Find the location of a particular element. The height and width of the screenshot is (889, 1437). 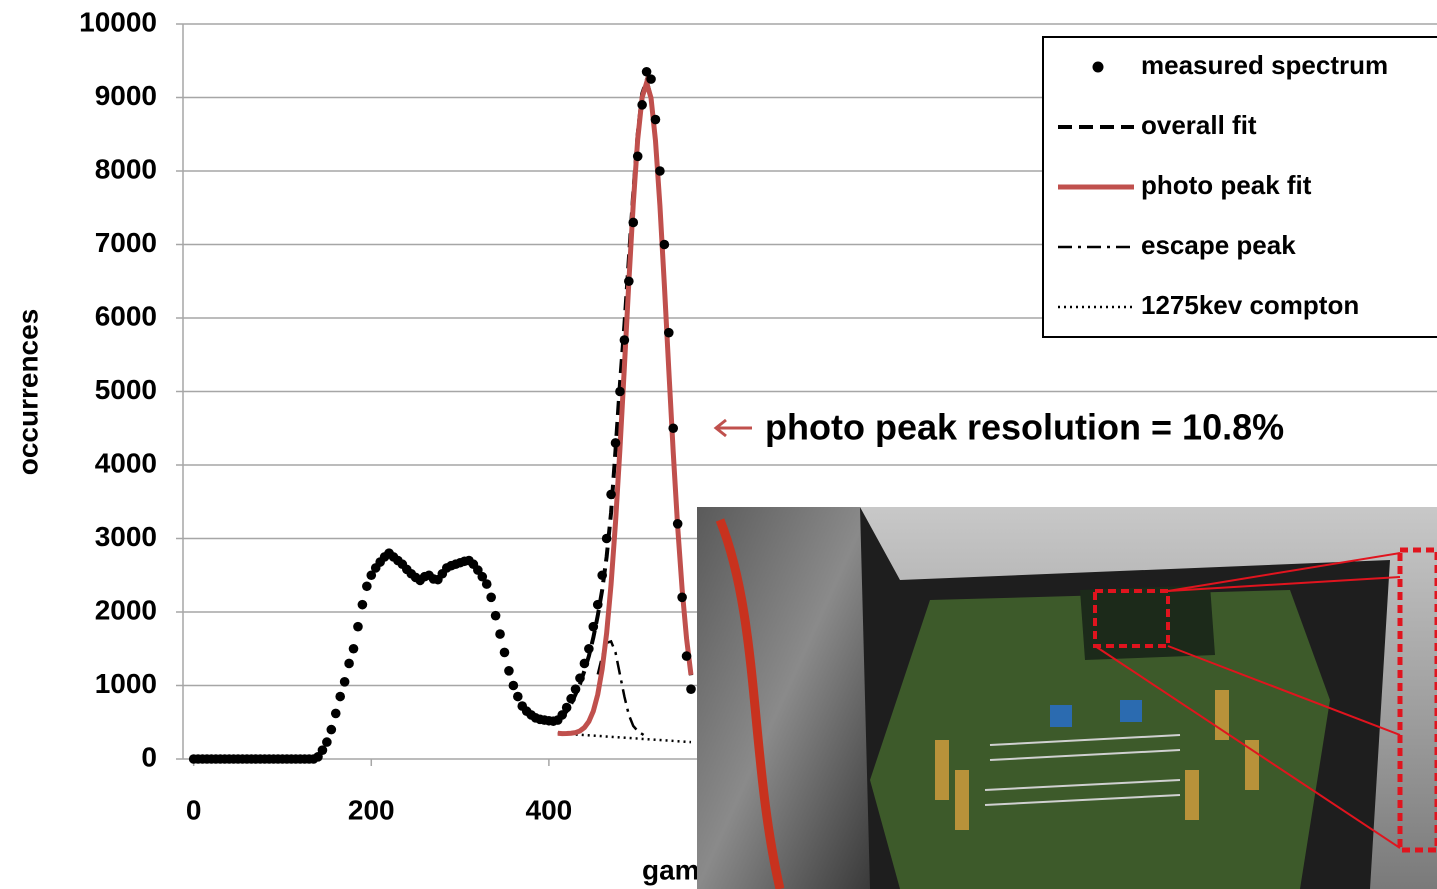

y-tick-label: 10000 is located at coordinates (118, 21).